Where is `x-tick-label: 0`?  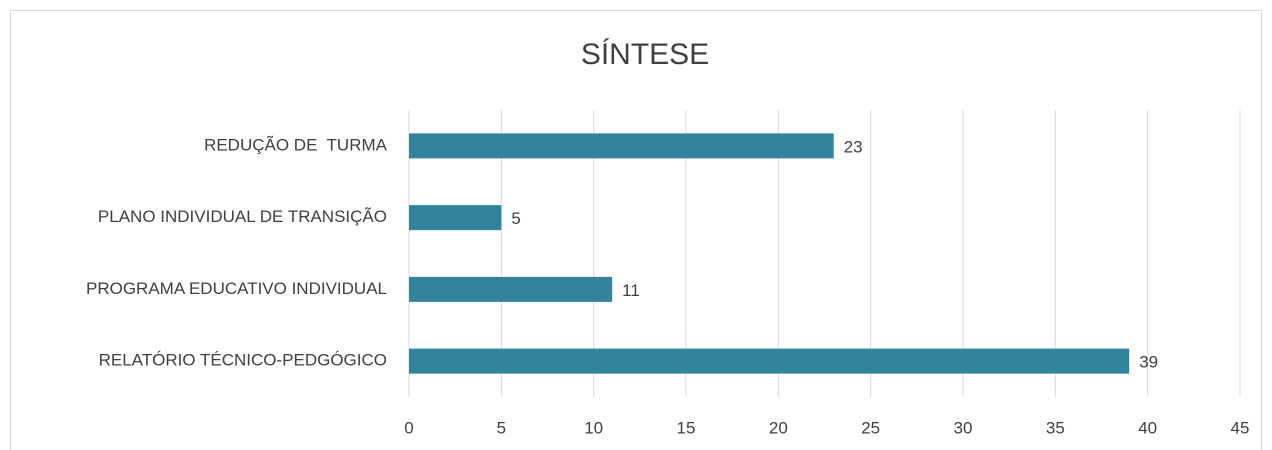 x-tick-label: 0 is located at coordinates (408, 427).